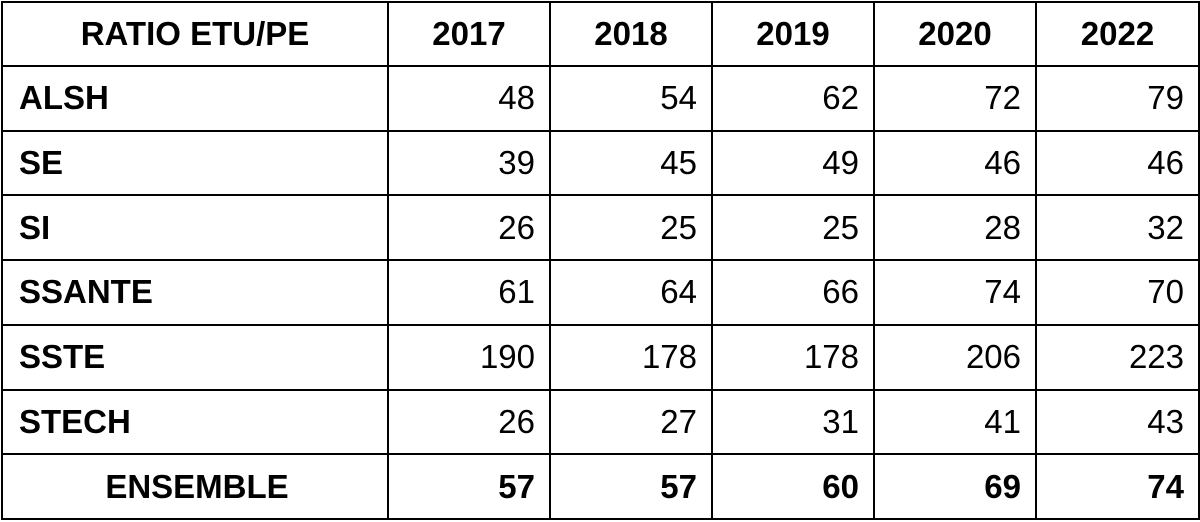  What do you see at coordinates (631, 422) in the screenshot?
I see `value-cell: 27` at bounding box center [631, 422].